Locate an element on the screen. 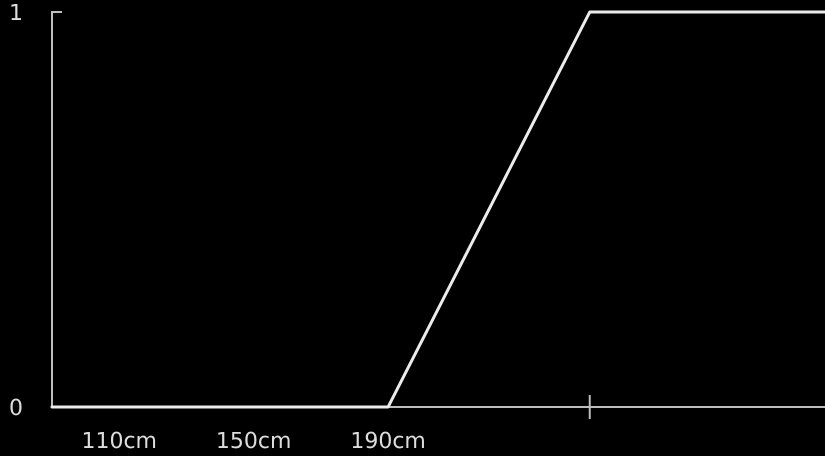 Image resolution: width=825 pixels, height=456 pixels. x-tick-label: 190cm is located at coordinates (388, 441).